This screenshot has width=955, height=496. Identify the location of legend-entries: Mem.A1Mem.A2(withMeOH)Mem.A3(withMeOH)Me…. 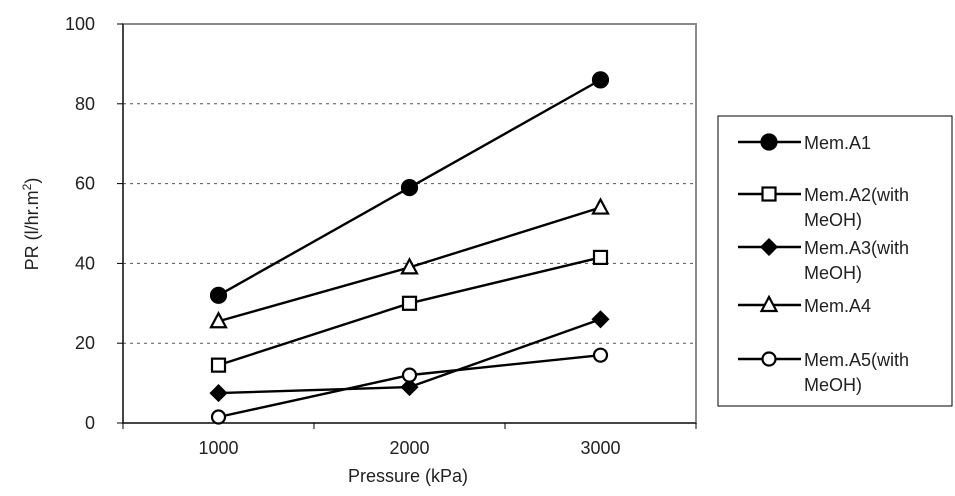
(823, 264).